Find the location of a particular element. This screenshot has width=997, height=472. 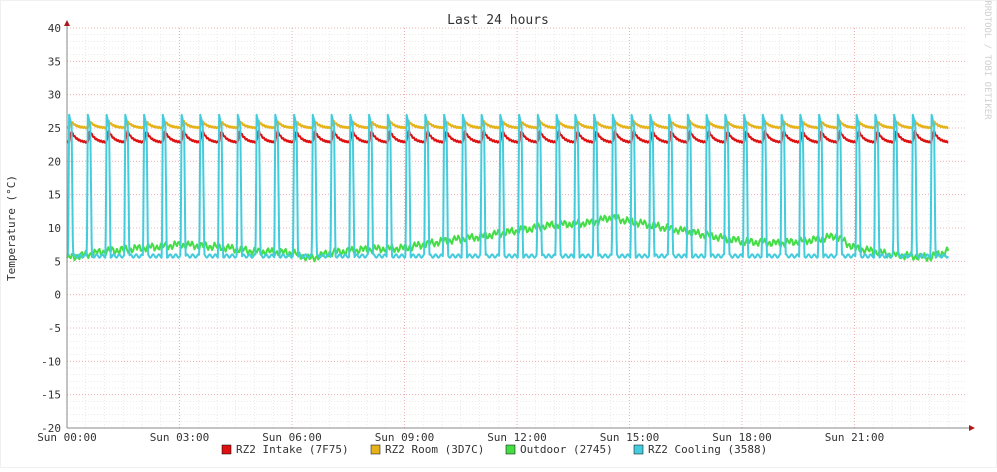

y-tick-label: 20 is located at coordinates (54, 161).